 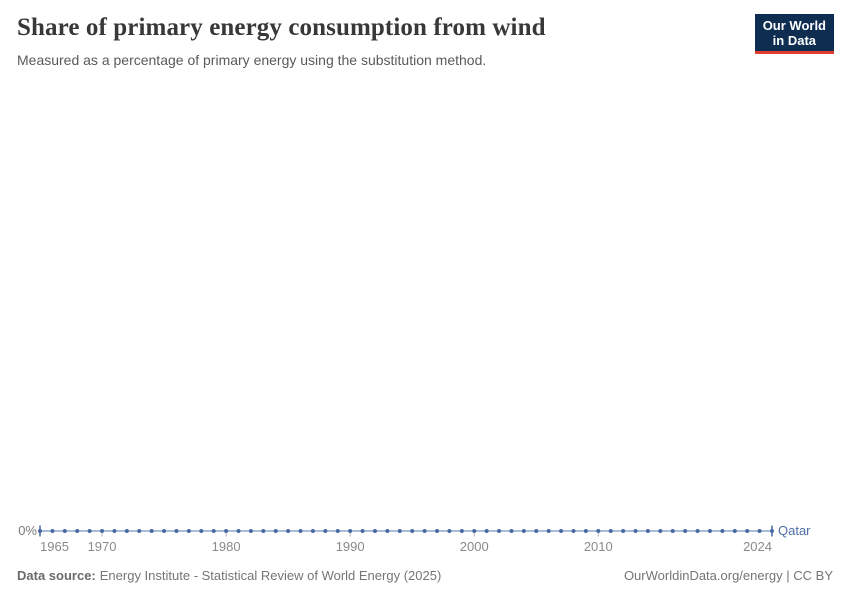 What do you see at coordinates (226, 546) in the screenshot?
I see `x-axis-label: 1980` at bounding box center [226, 546].